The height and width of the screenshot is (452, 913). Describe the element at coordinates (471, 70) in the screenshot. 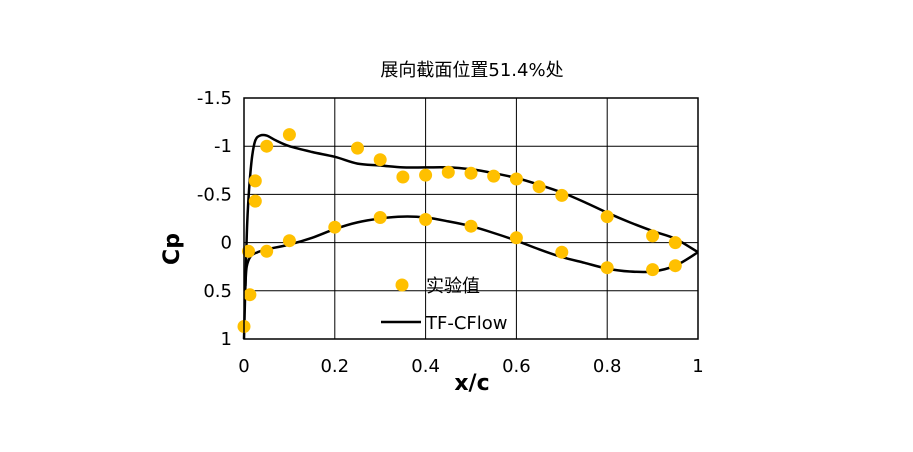

I see `chart-title: 展向截面位置51.4%处` at that location.